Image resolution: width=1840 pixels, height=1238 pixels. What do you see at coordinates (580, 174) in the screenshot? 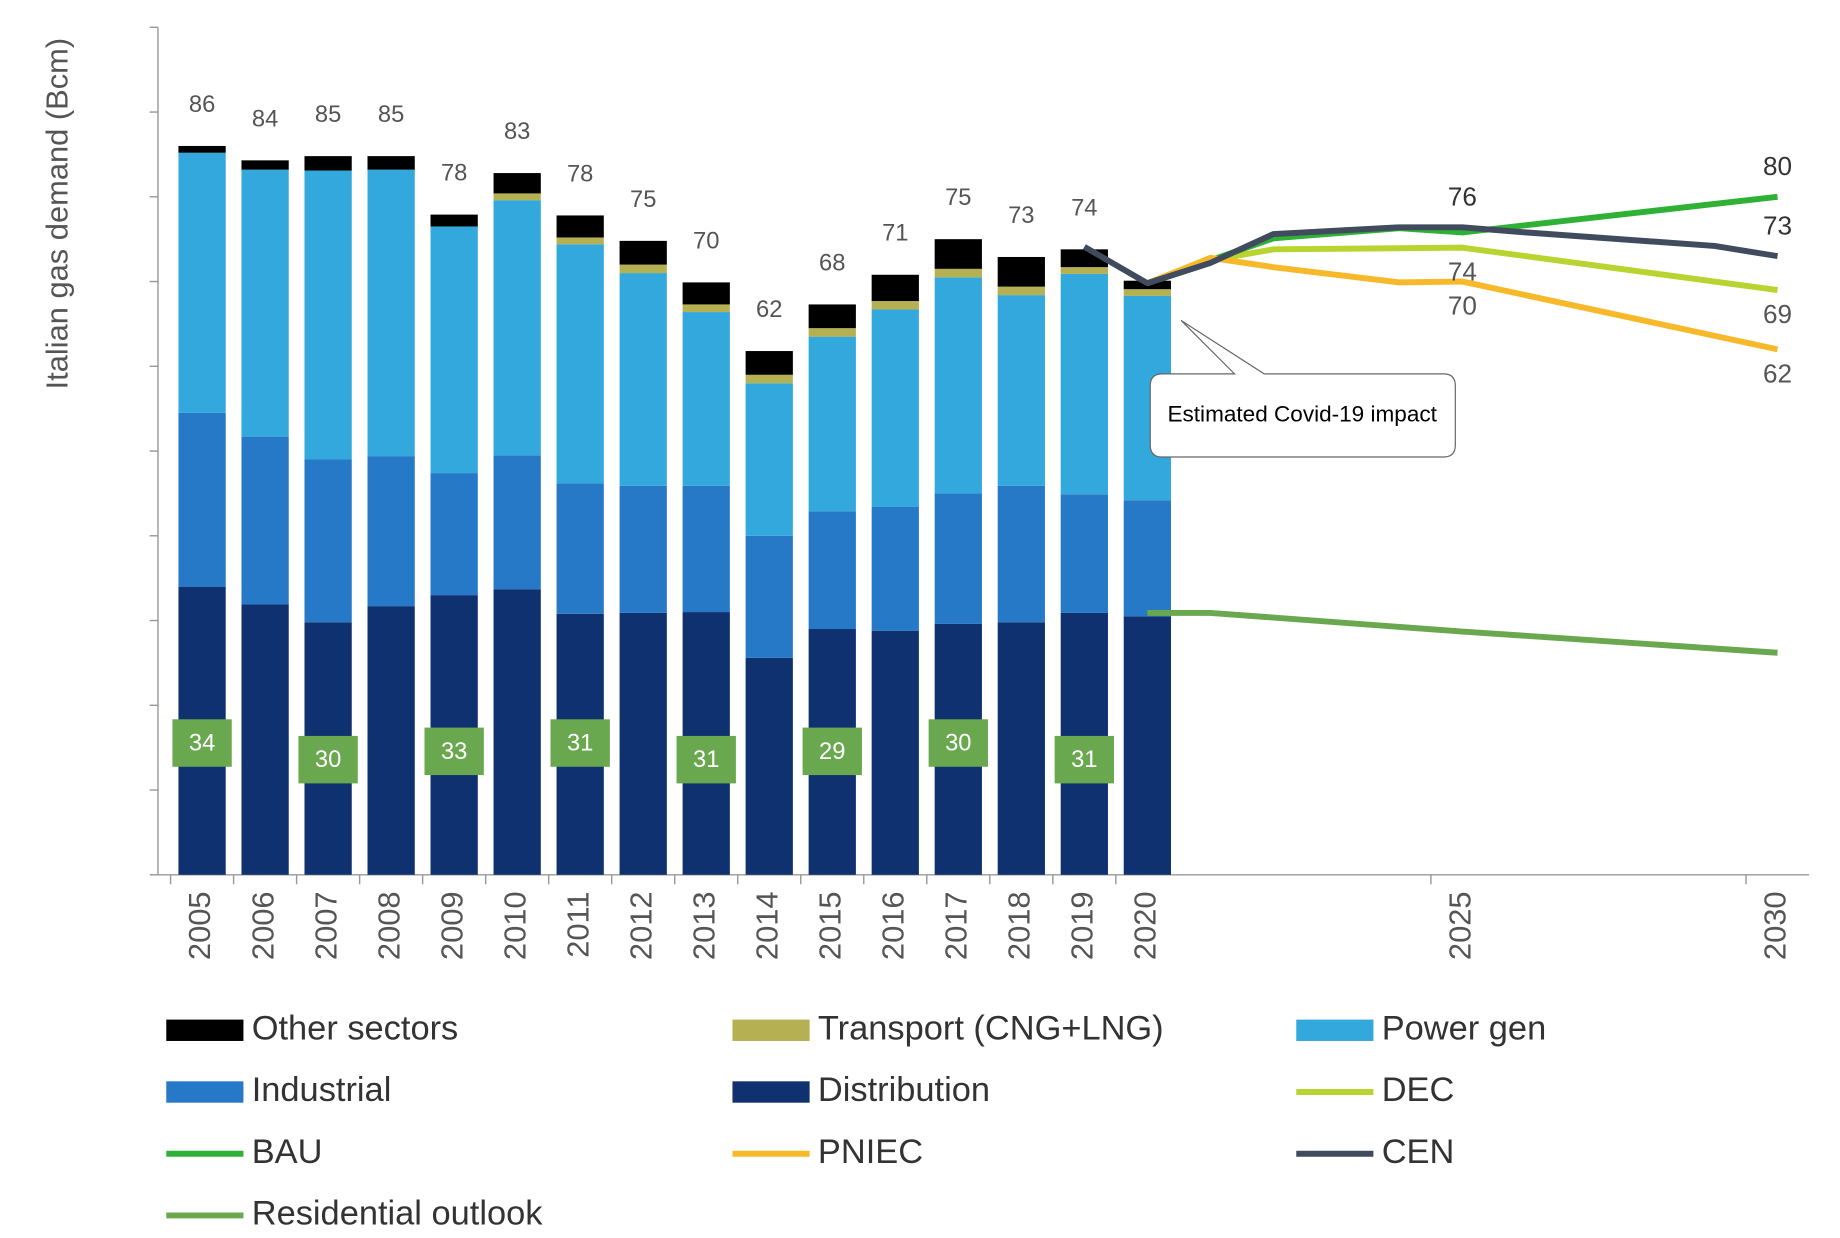
I see `total-label: 78` at bounding box center [580, 174].